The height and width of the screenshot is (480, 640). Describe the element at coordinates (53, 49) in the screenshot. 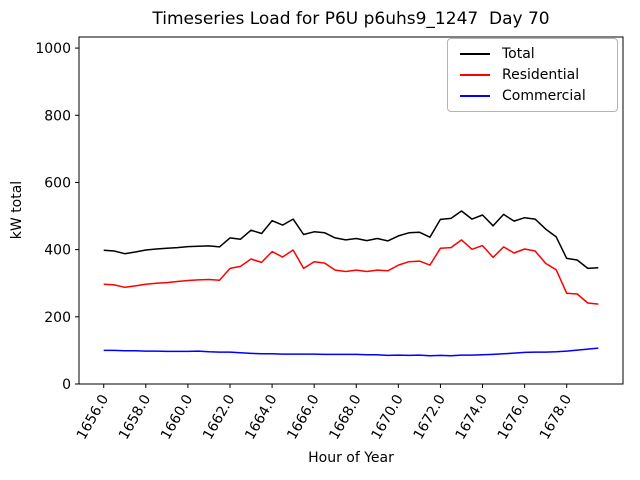

I see `svg-text: 1000` at that location.